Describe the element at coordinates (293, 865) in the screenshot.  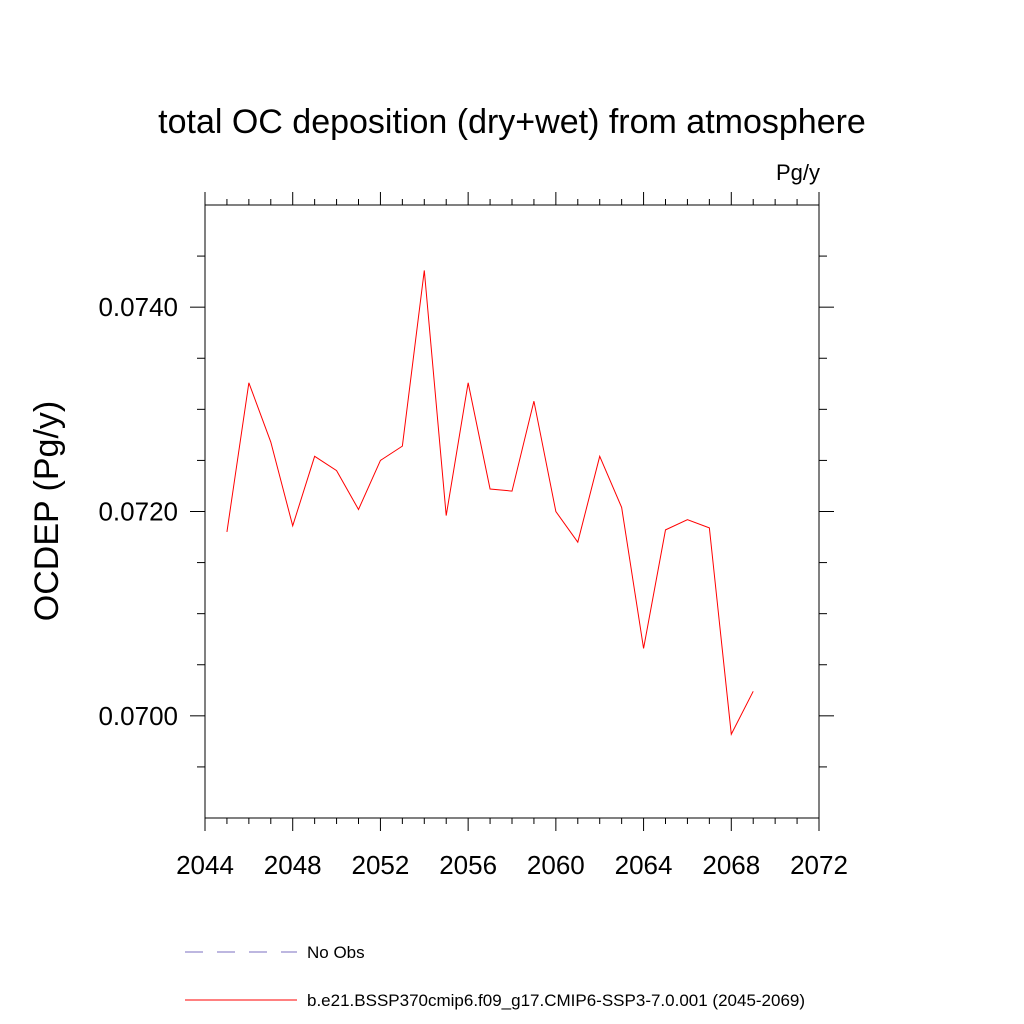
I see `x-tick-label: 2048` at that location.